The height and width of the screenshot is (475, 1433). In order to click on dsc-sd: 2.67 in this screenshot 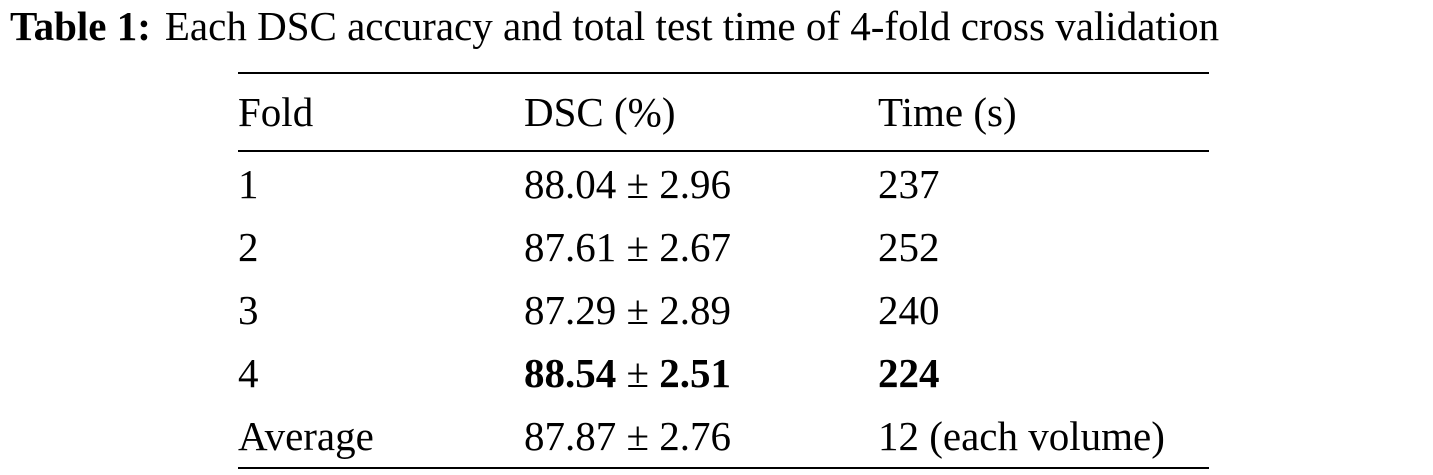, I will do `click(695, 246)`.